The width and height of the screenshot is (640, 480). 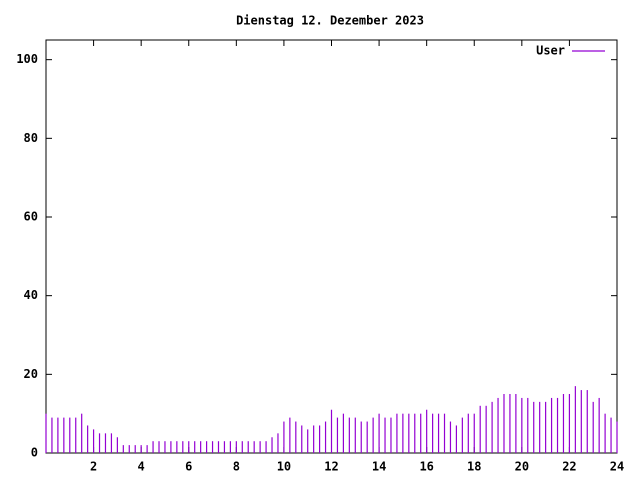 I want to click on x-tick-label: 2, so click(x=93, y=467).